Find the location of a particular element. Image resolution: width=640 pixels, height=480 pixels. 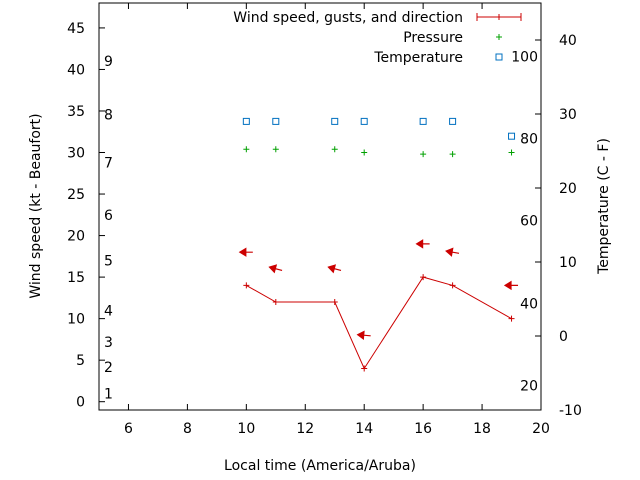

y2-axis-label: Temperature (C - F) is located at coordinates (604, 206).